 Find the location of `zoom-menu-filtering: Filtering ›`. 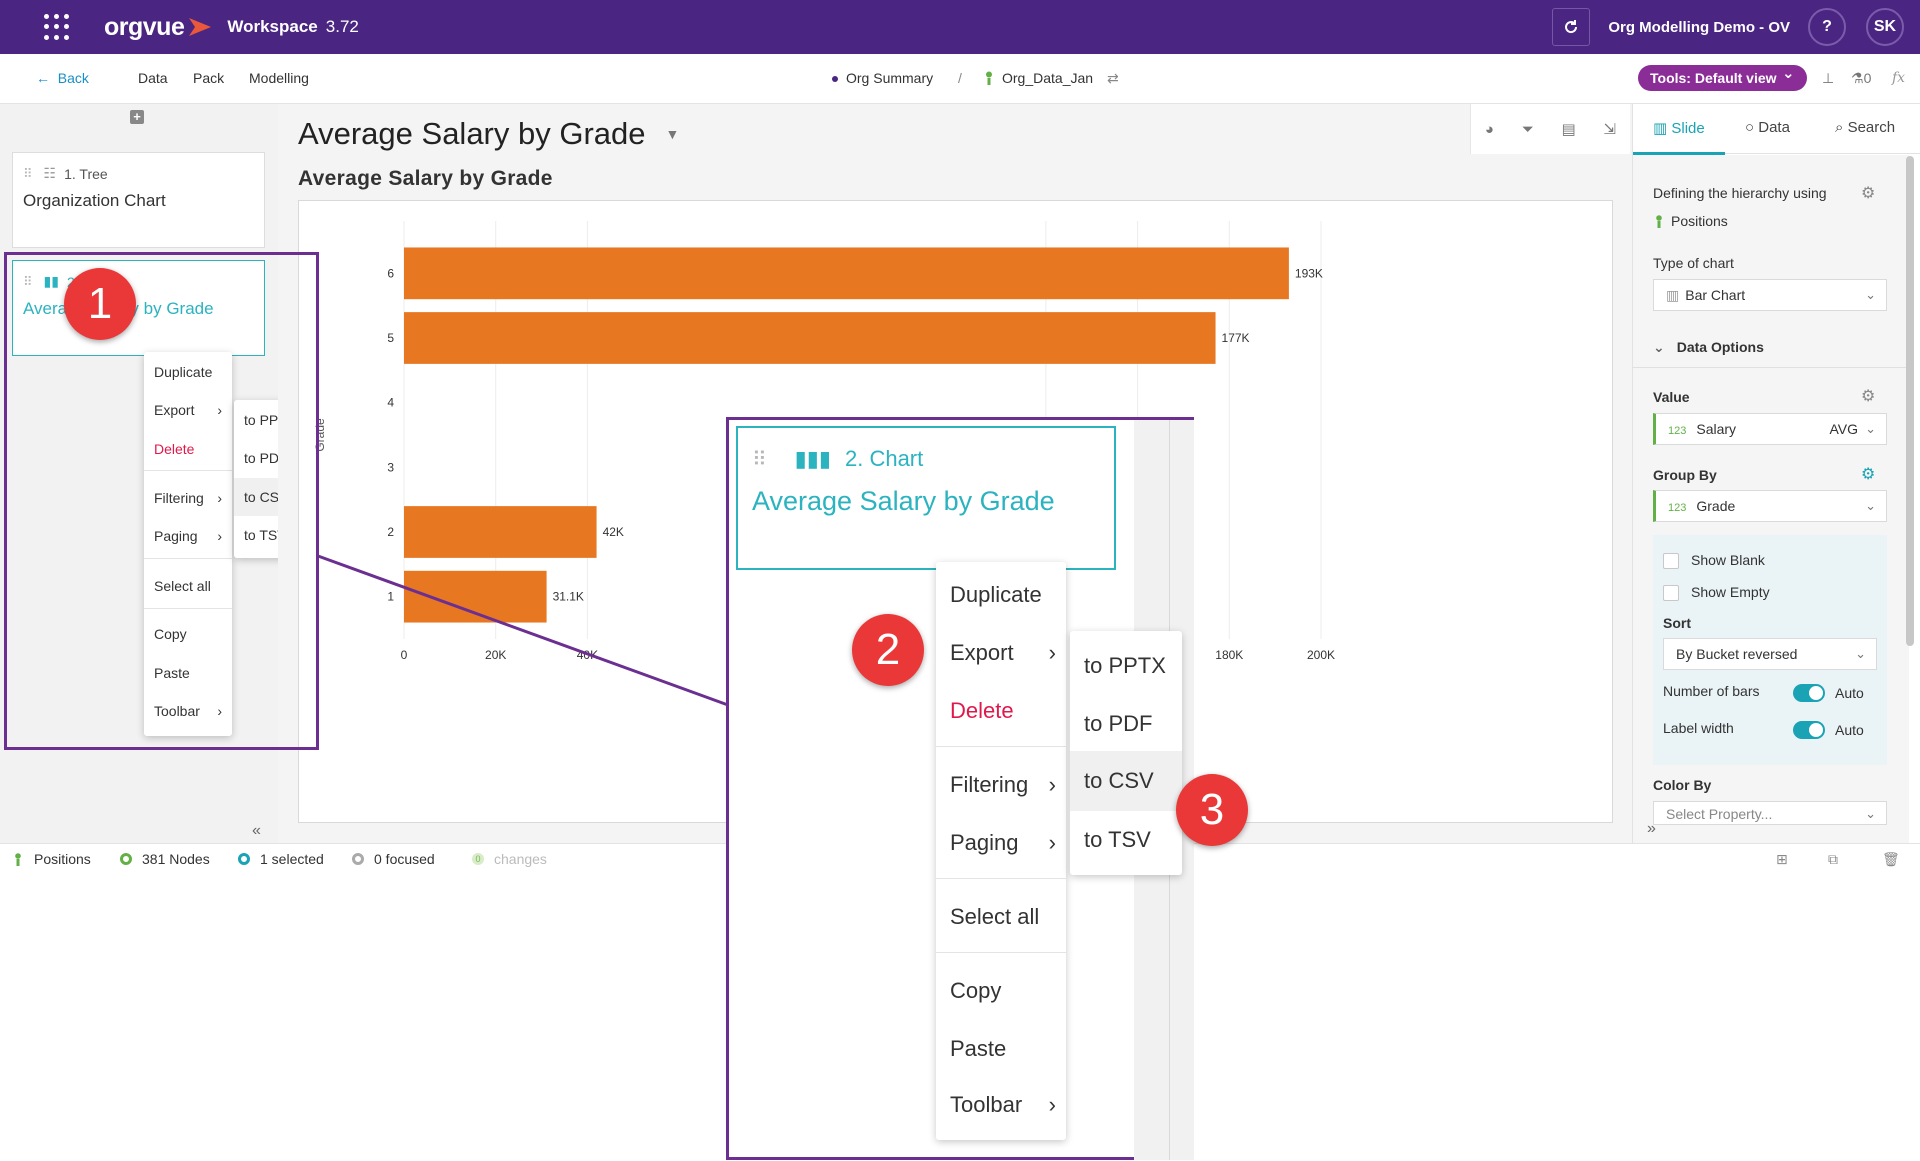

zoom-menu-filtering: Filtering › is located at coordinates (1003, 784).